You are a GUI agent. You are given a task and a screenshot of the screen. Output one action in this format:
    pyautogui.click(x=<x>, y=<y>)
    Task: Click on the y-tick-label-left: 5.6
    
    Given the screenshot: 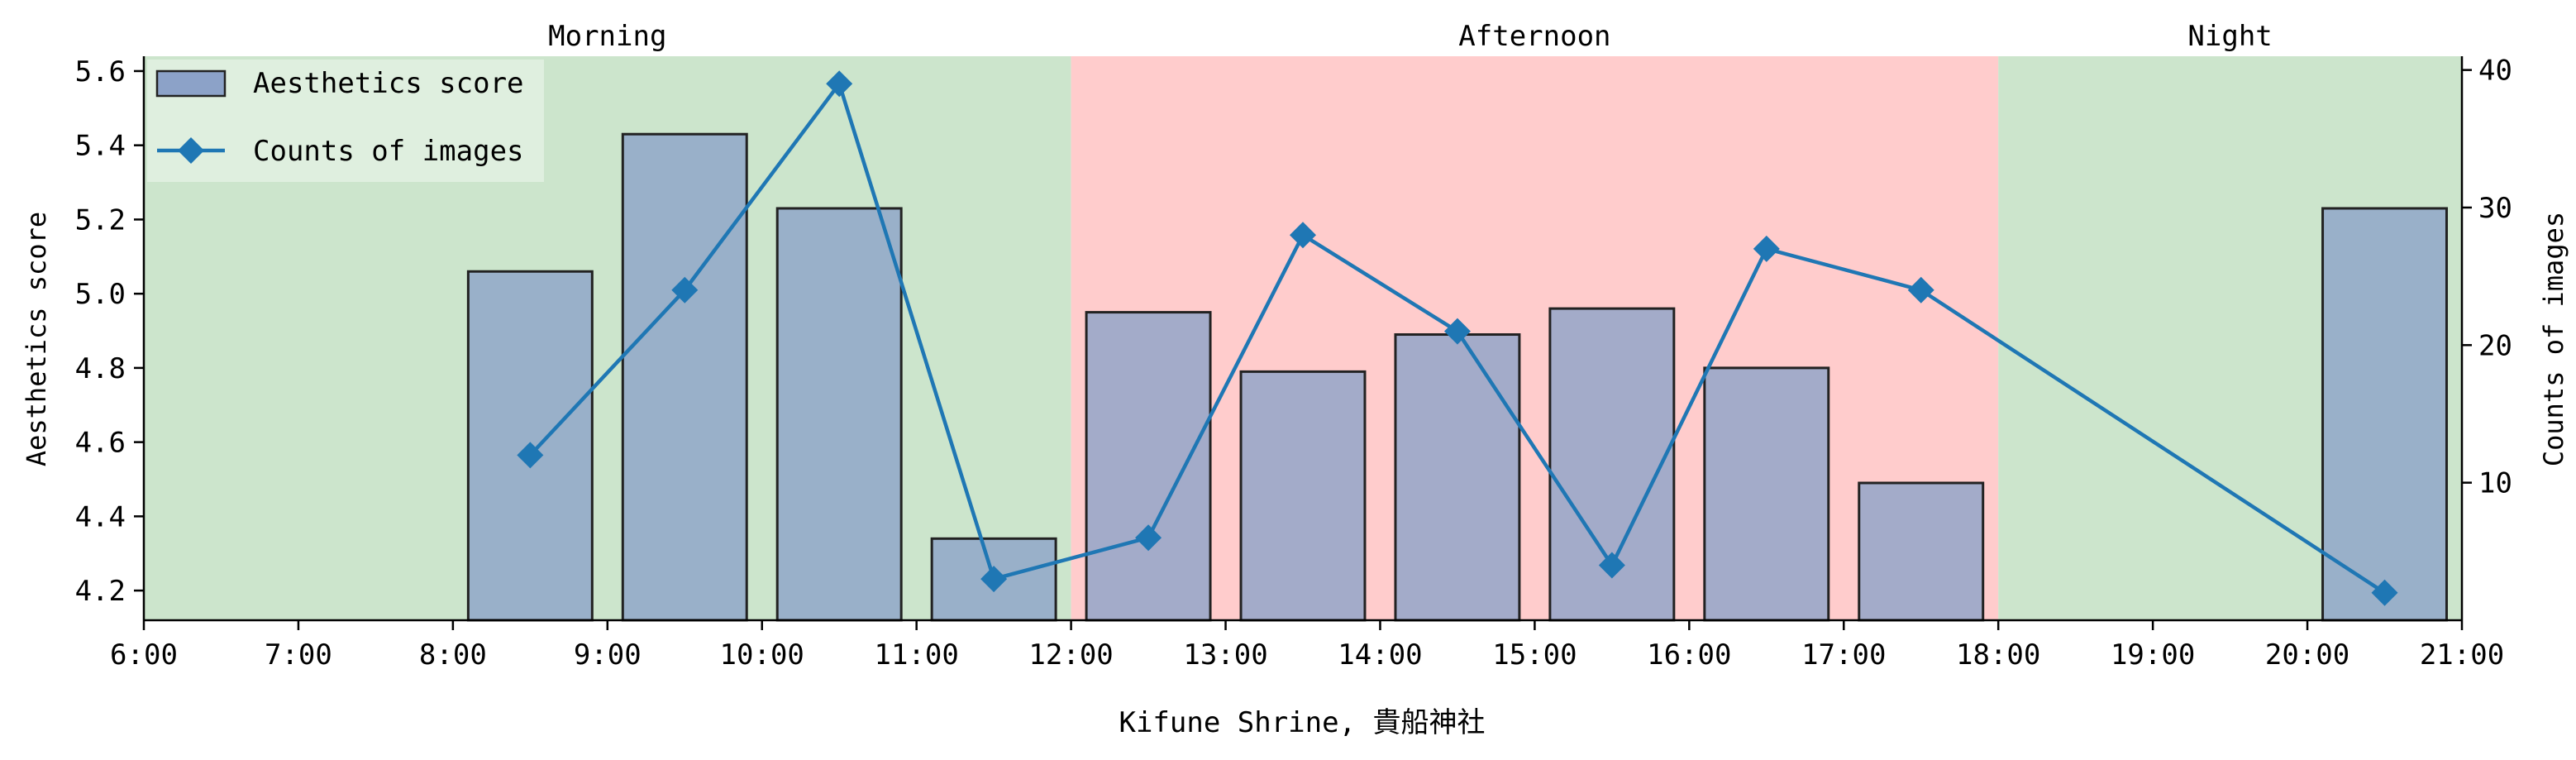 What is the action you would take?
    pyautogui.click(x=100, y=71)
    